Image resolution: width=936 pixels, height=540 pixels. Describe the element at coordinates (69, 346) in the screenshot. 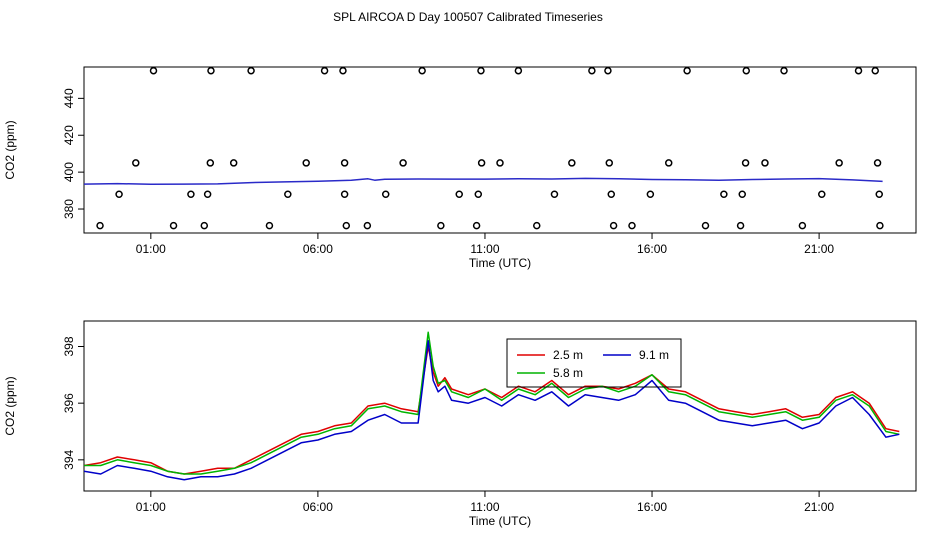

I see `y-tick-label: 398` at that location.